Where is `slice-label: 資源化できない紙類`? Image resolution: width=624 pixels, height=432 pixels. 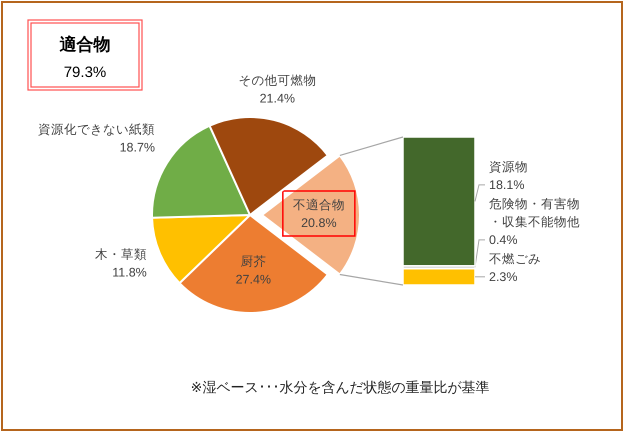
slice-label: 資源化できない紙類 is located at coordinates (97, 129).